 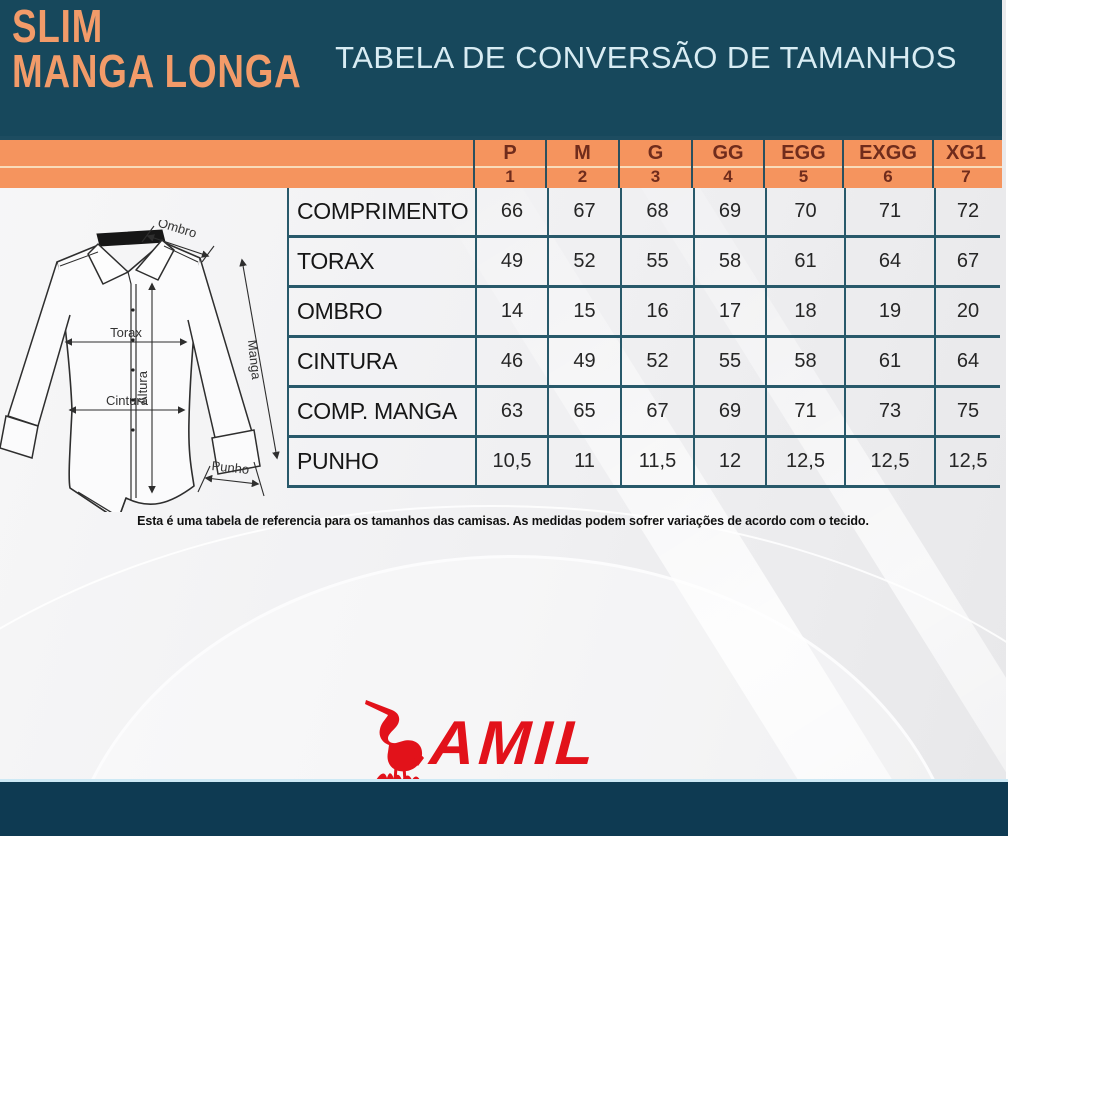 I want to click on size-number: 4, so click(x=728, y=176).